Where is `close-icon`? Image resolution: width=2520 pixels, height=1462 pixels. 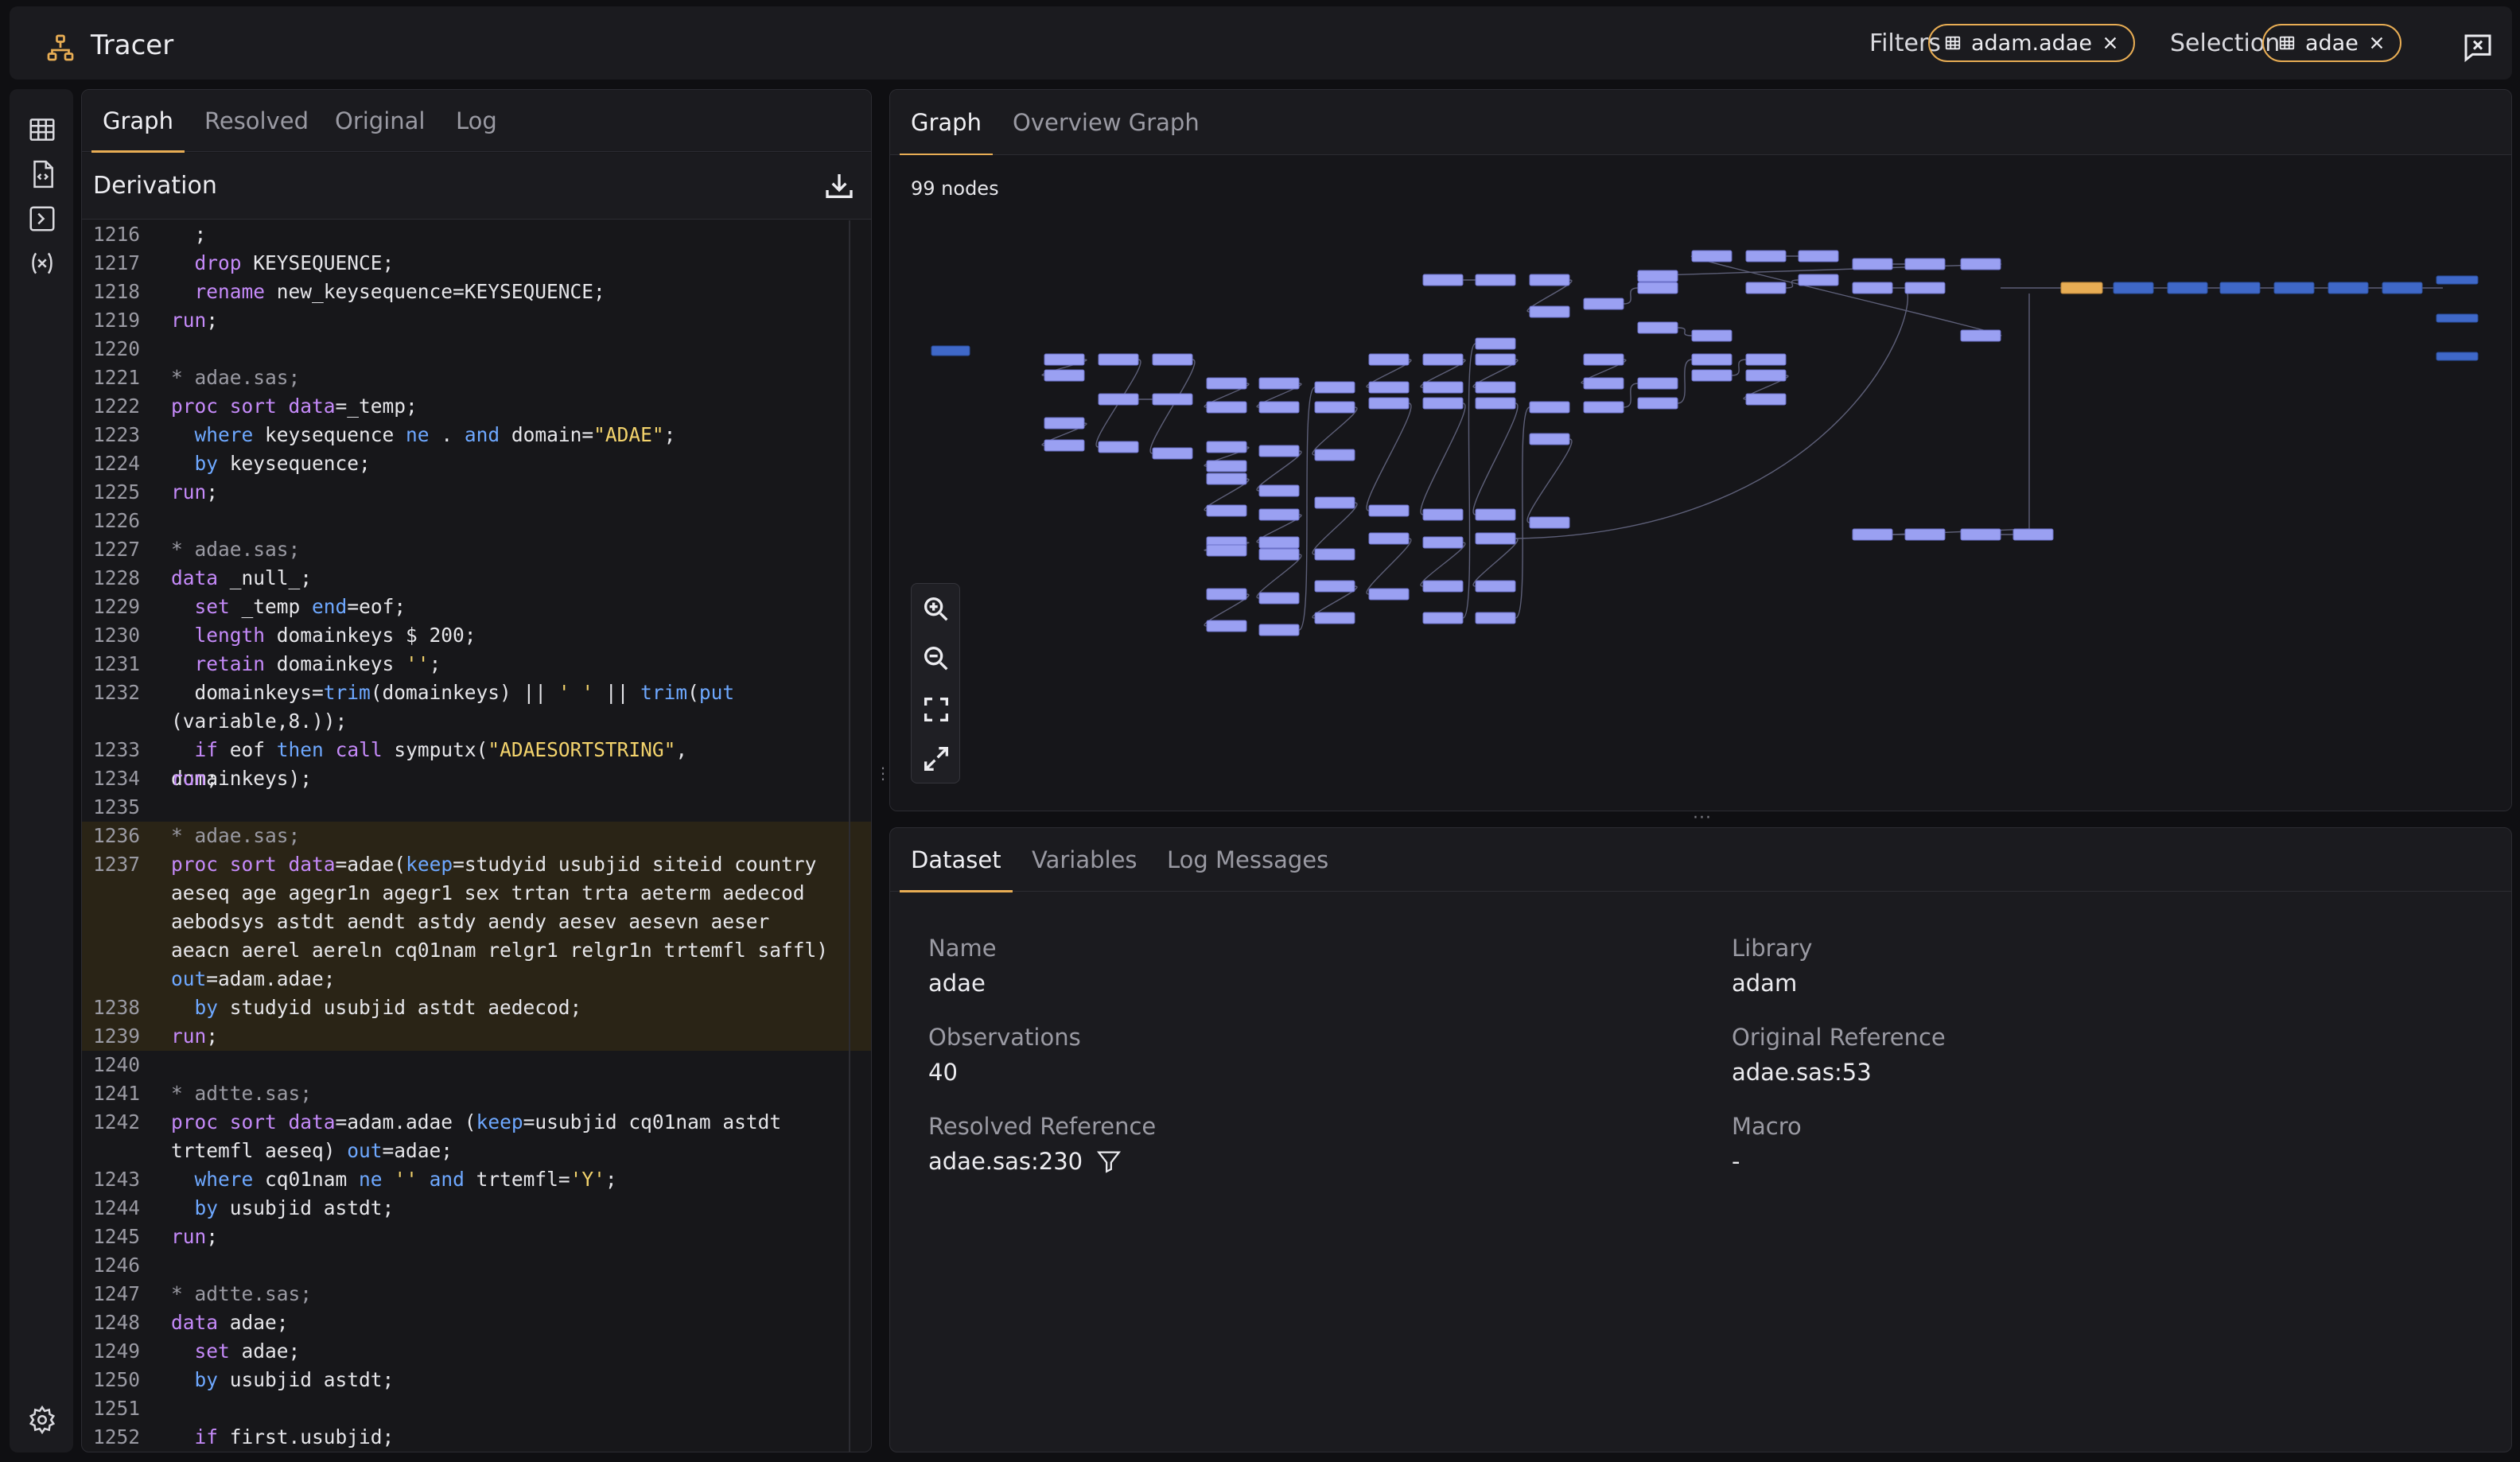
close-icon is located at coordinates (2110, 43).